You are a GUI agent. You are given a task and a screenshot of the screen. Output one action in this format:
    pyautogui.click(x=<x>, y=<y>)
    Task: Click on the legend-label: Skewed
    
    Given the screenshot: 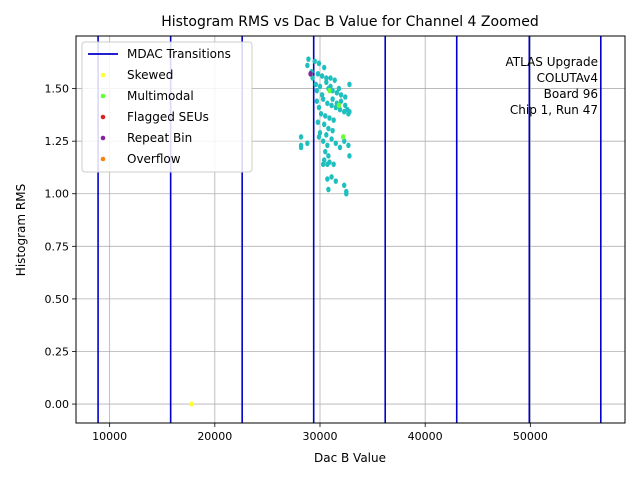 What is the action you would take?
    pyautogui.click(x=150, y=75)
    